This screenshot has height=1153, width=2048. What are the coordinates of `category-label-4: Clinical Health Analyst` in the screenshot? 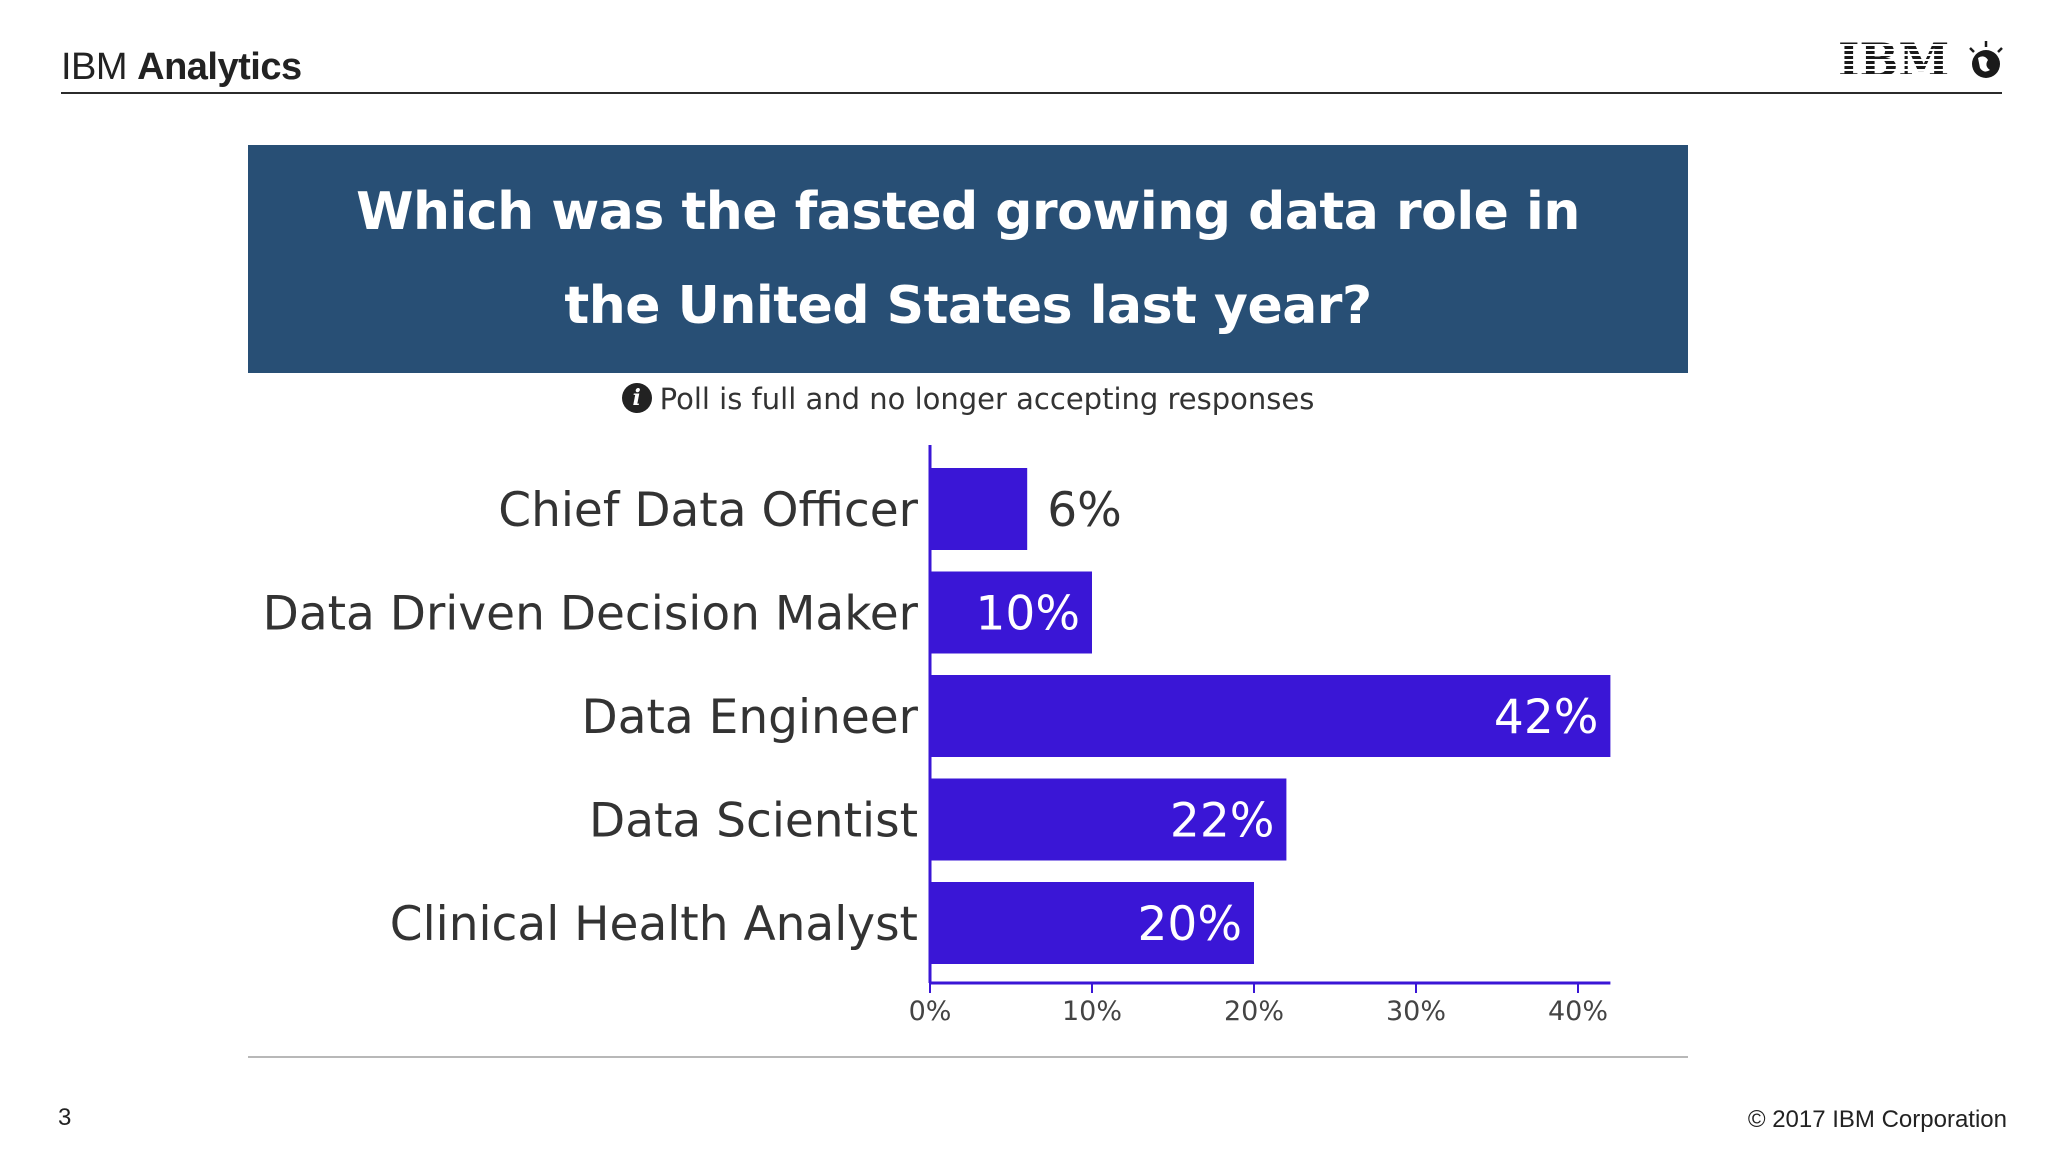 It's located at (654, 924).